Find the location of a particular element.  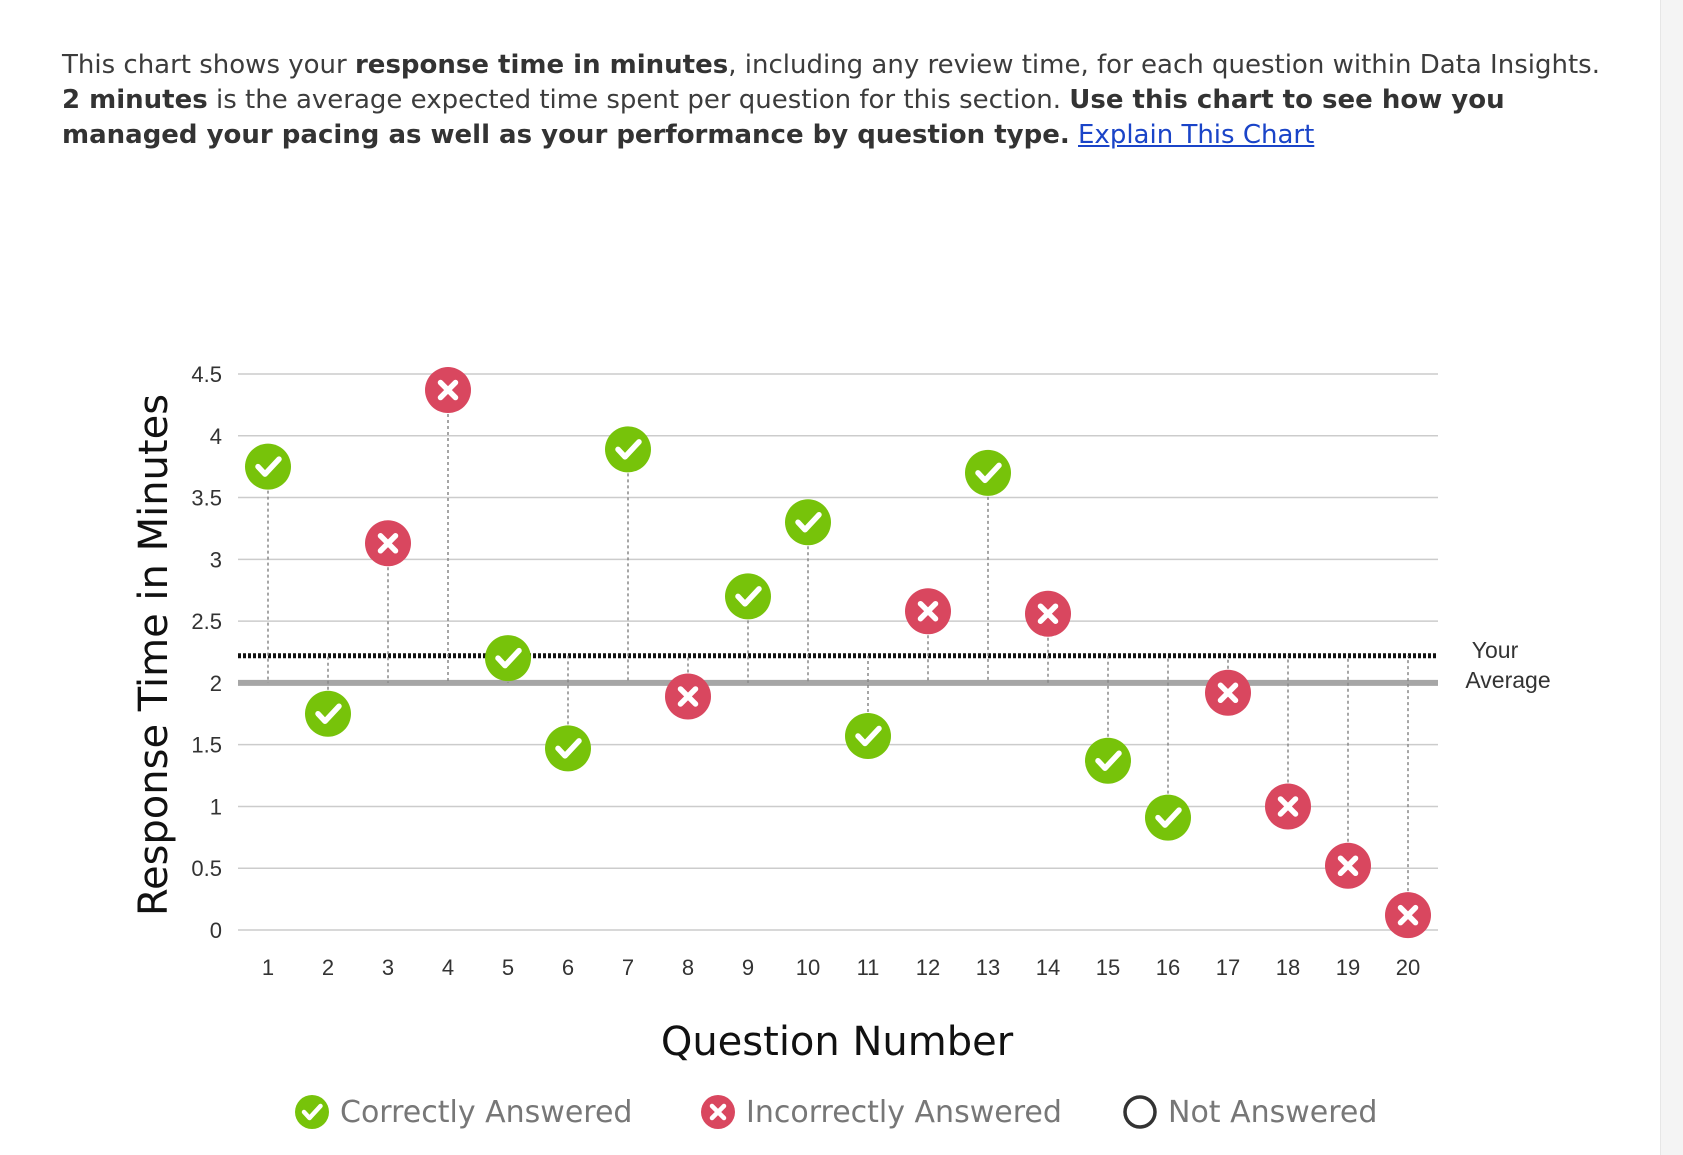

intro-text-1: This chart shows your is located at coordinates (208, 65).